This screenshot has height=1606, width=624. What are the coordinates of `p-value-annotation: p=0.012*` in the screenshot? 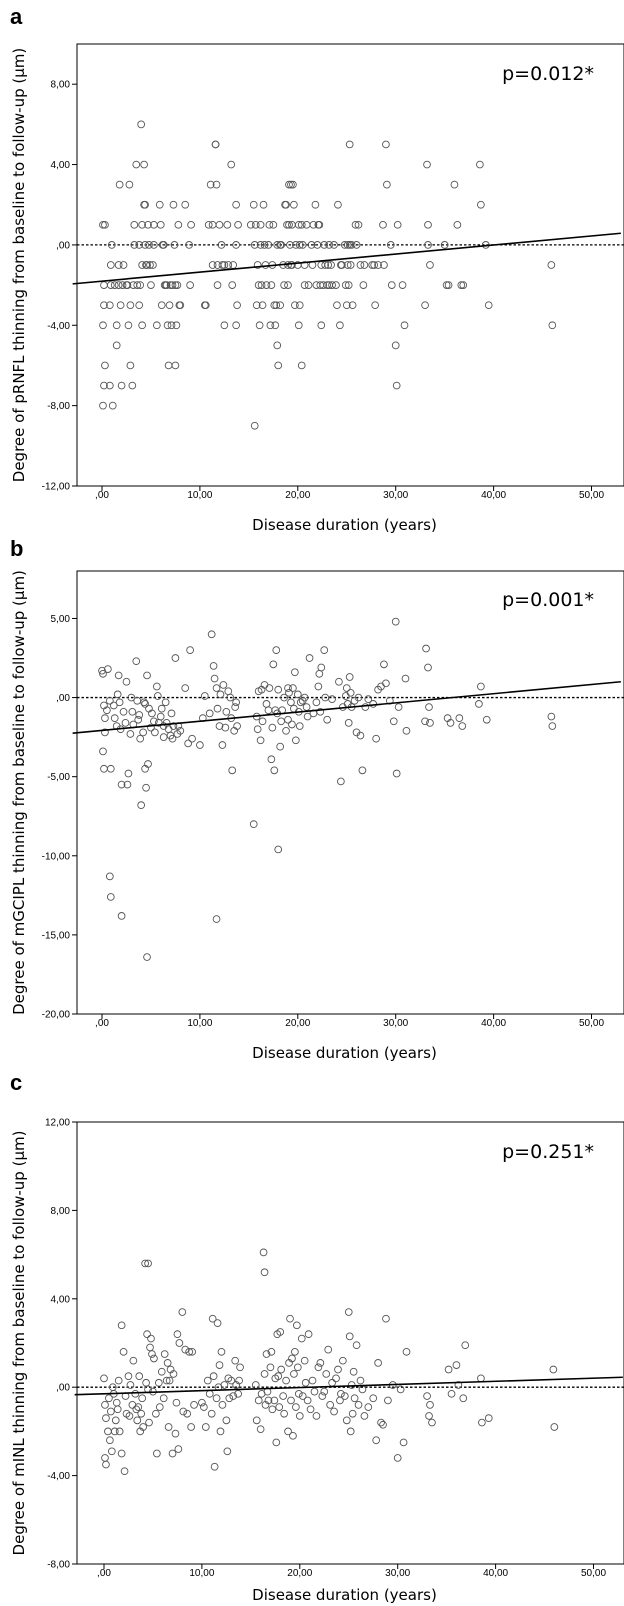 It's located at (548, 74).